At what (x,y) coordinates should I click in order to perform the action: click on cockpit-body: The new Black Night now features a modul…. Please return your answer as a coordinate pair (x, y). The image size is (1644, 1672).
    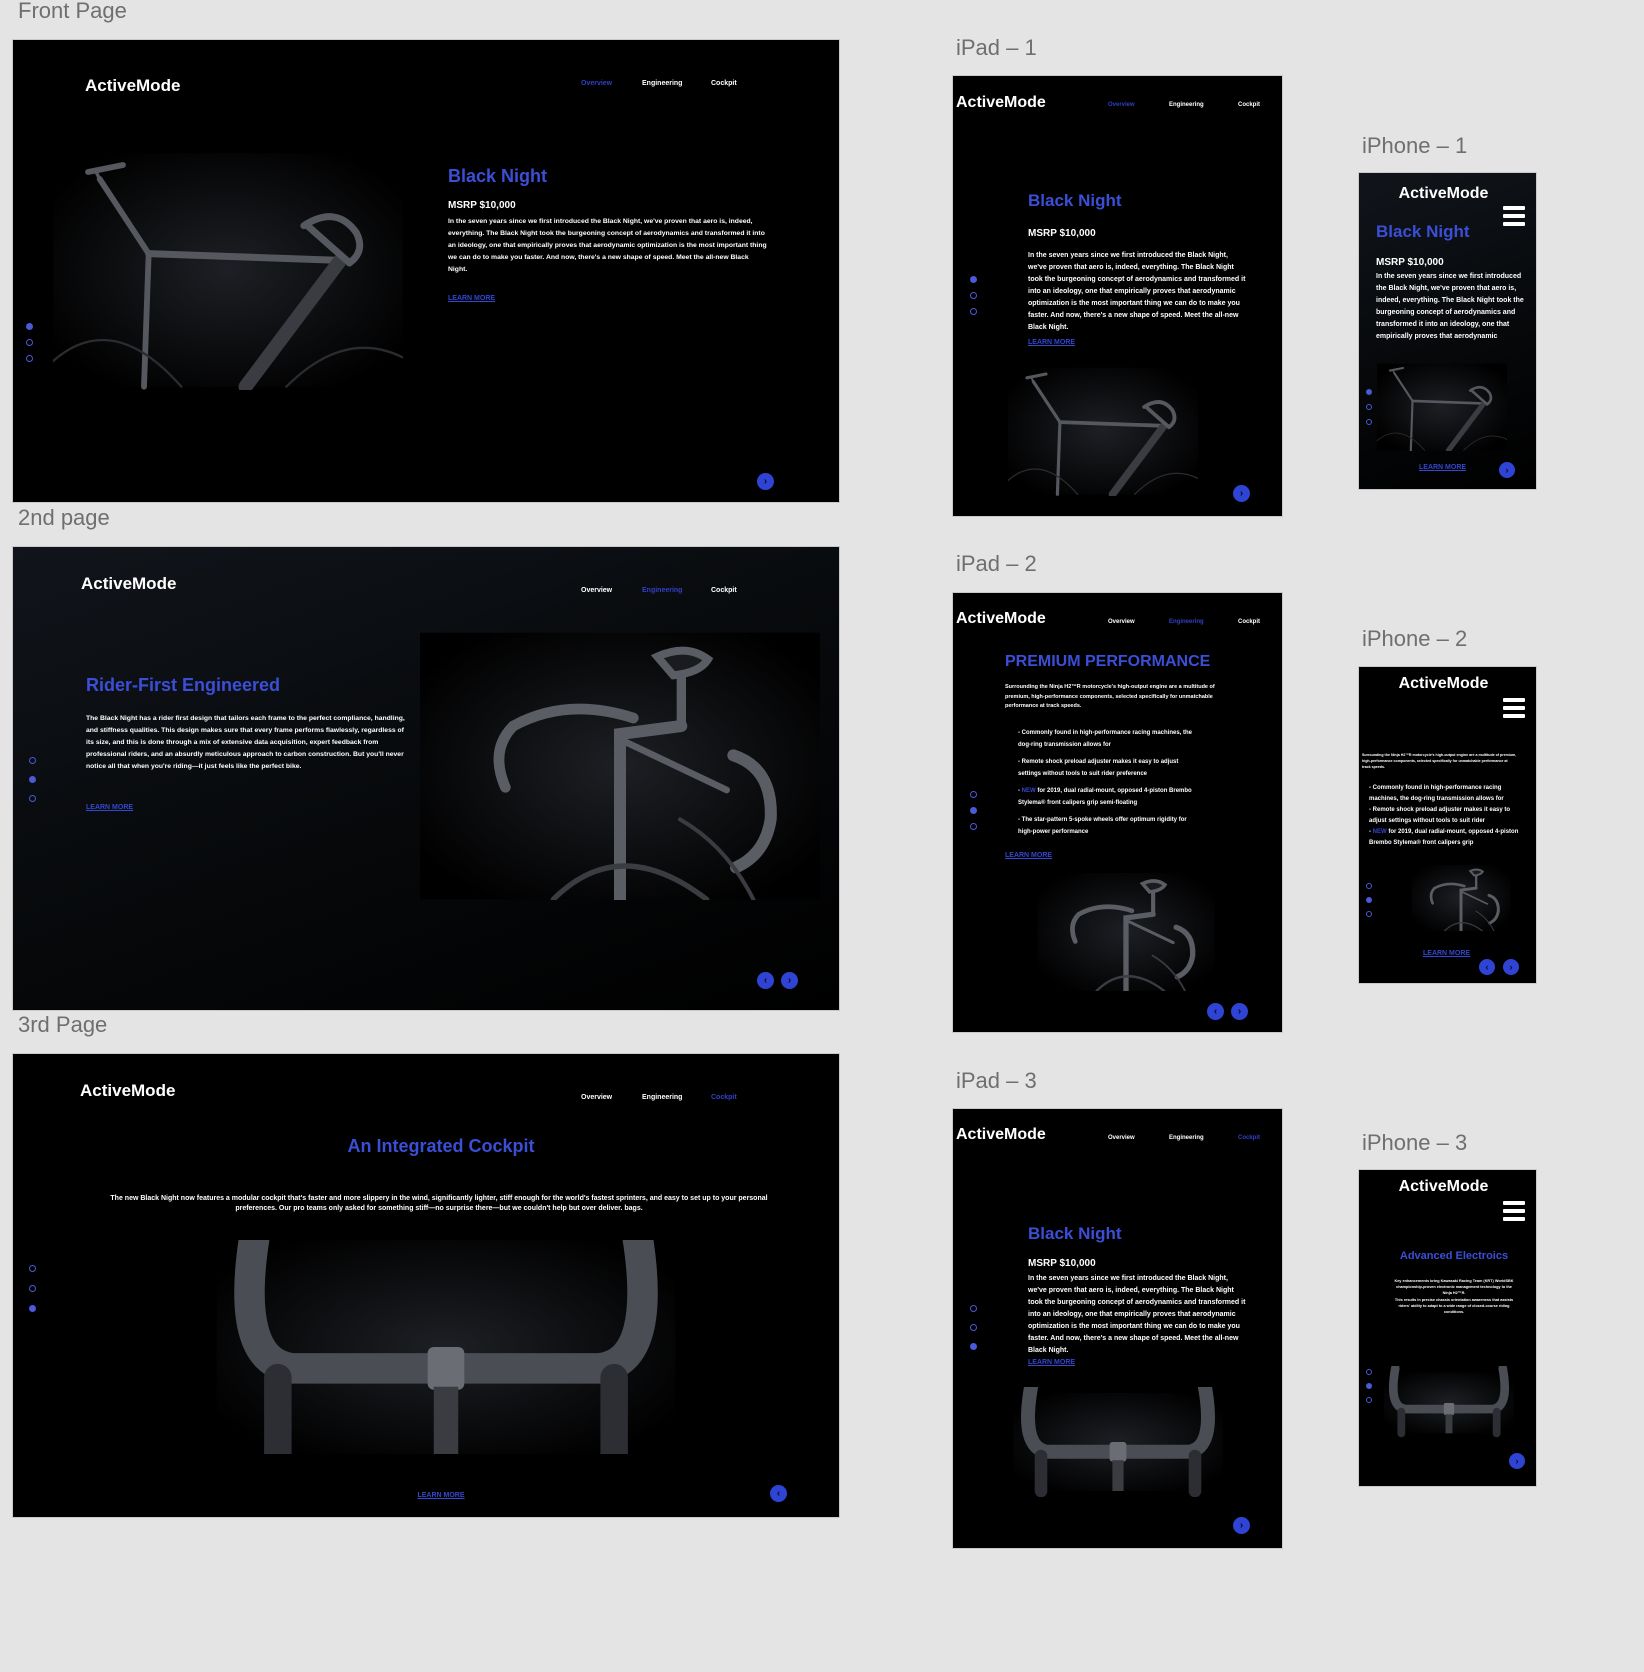
    Looking at the image, I should click on (439, 1203).